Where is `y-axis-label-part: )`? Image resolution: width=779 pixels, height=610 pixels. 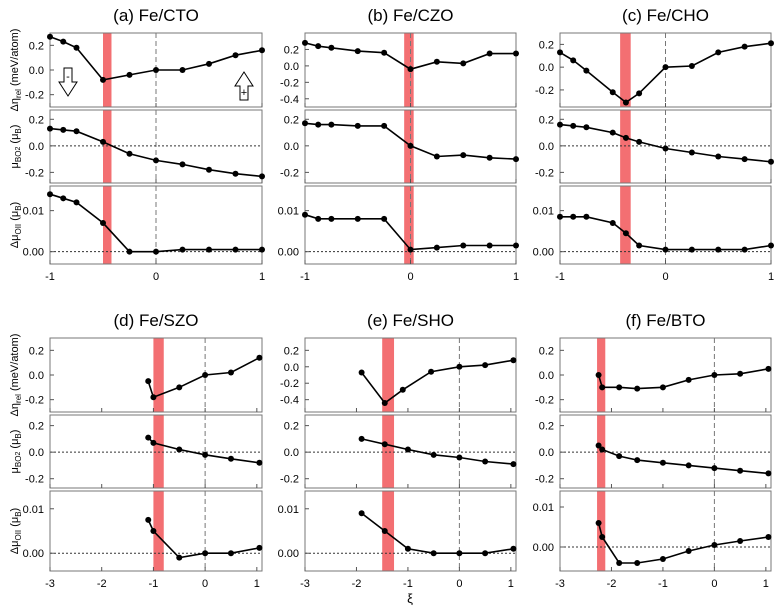
y-axis-label-part: ) is located at coordinates (15, 204).